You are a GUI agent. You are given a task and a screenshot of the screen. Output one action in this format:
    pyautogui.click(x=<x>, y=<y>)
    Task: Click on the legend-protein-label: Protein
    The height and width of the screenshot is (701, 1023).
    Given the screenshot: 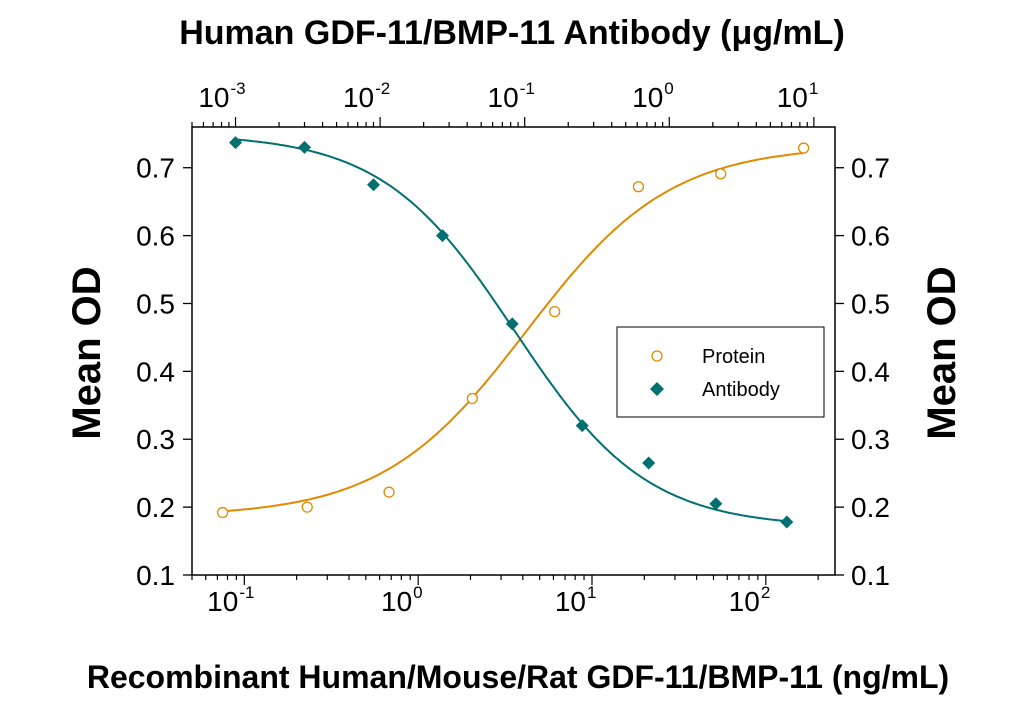 What is the action you would take?
    pyautogui.click(x=733, y=357)
    